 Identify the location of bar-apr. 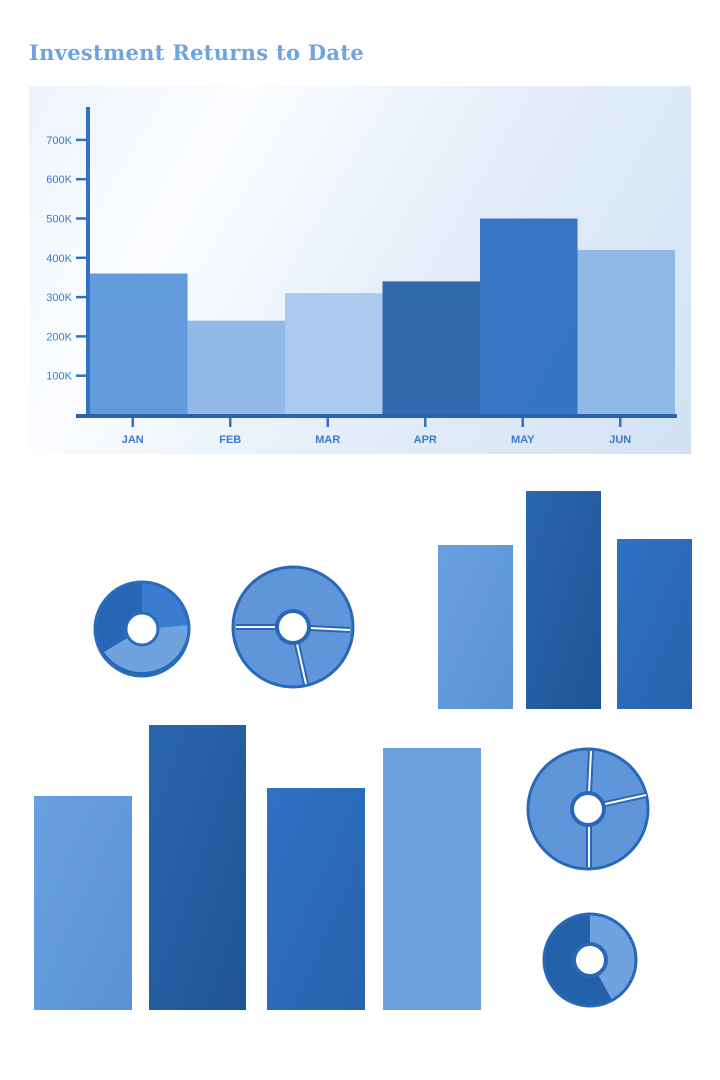
(431, 348).